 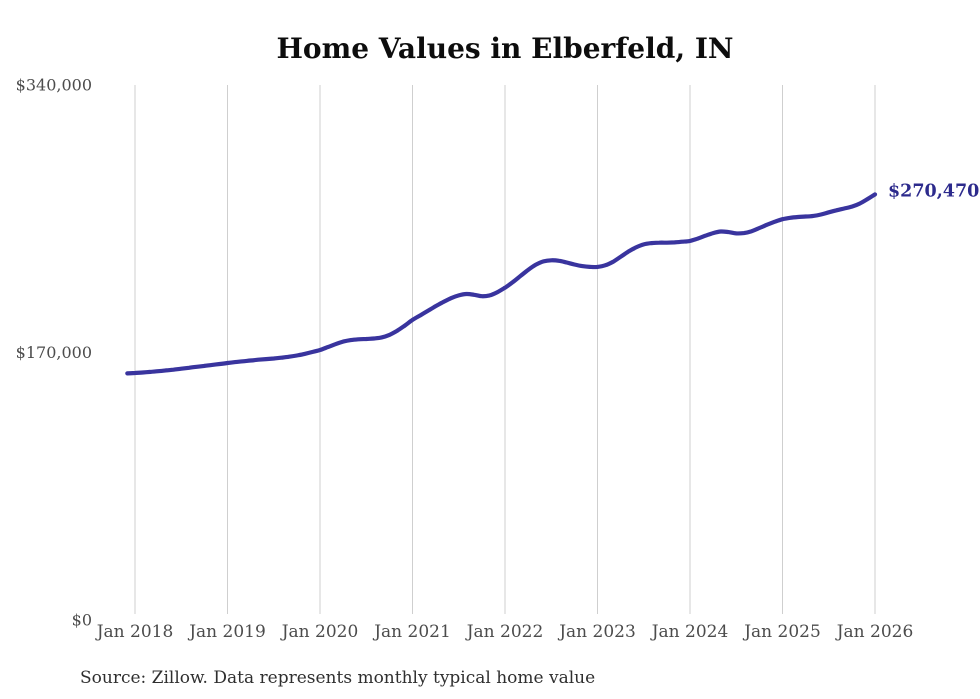 I want to click on chart-title: Home Values in Elberfeld, IN, so click(x=504, y=48).